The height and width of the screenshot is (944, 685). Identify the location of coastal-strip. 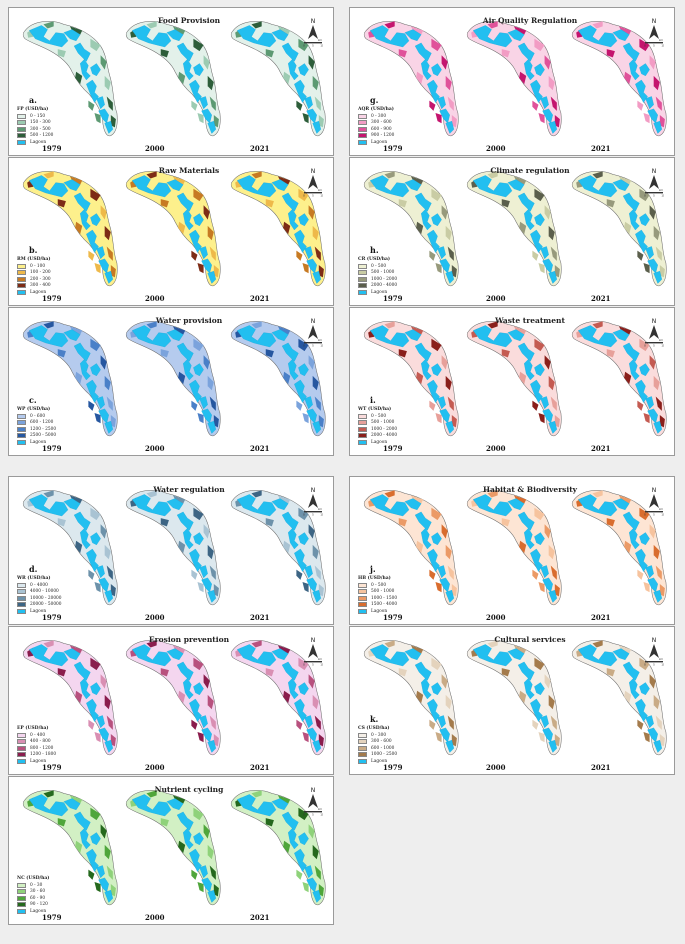
(173, 379).